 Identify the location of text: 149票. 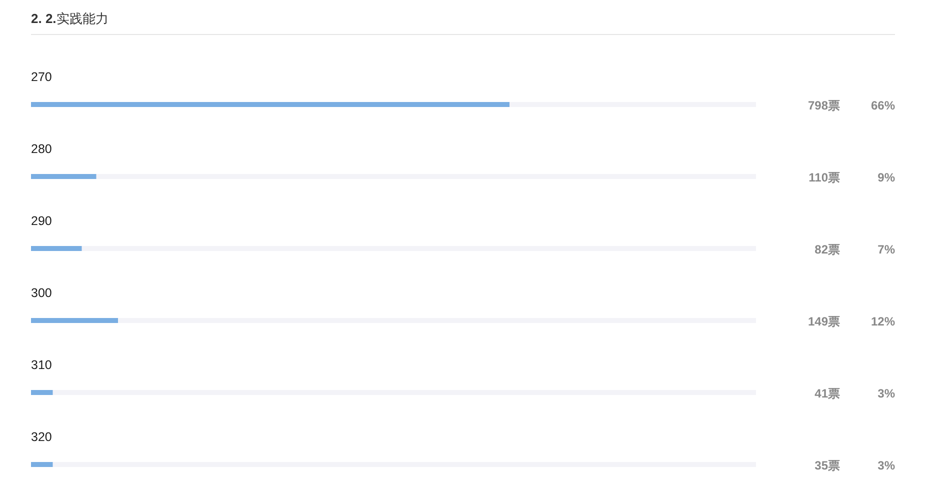
(824, 321).